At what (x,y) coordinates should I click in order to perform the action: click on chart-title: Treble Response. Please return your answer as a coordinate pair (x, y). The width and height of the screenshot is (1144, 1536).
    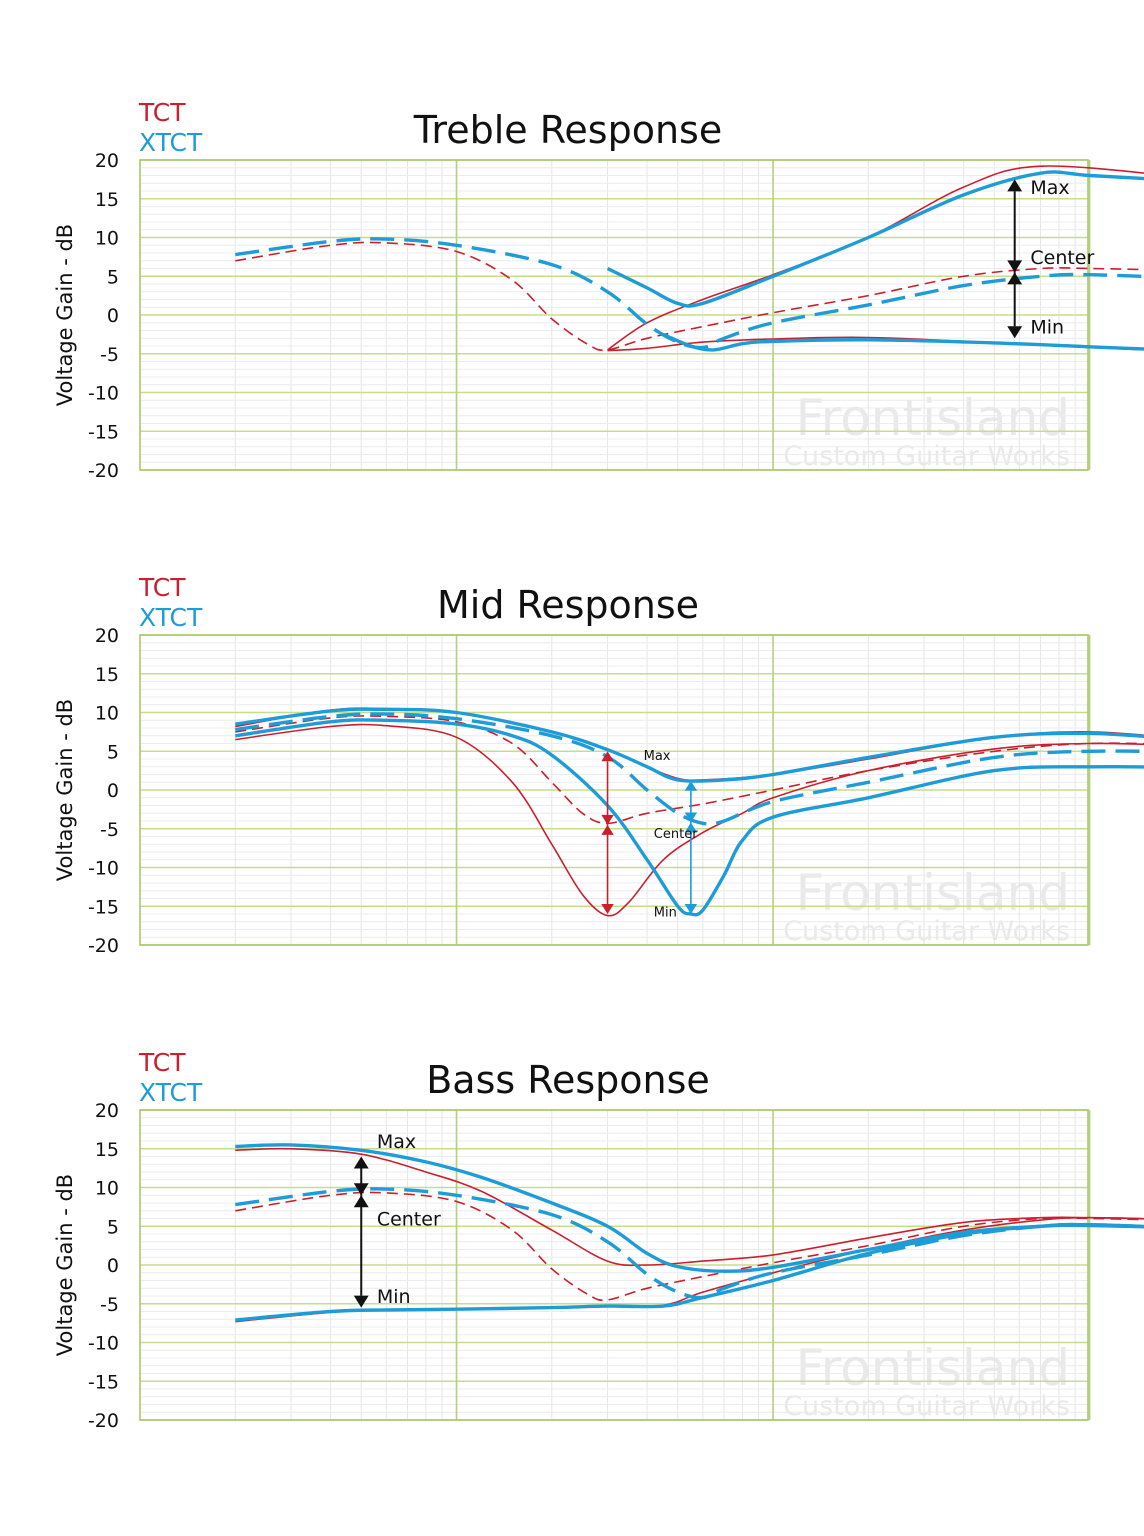
    Looking at the image, I should click on (567, 130).